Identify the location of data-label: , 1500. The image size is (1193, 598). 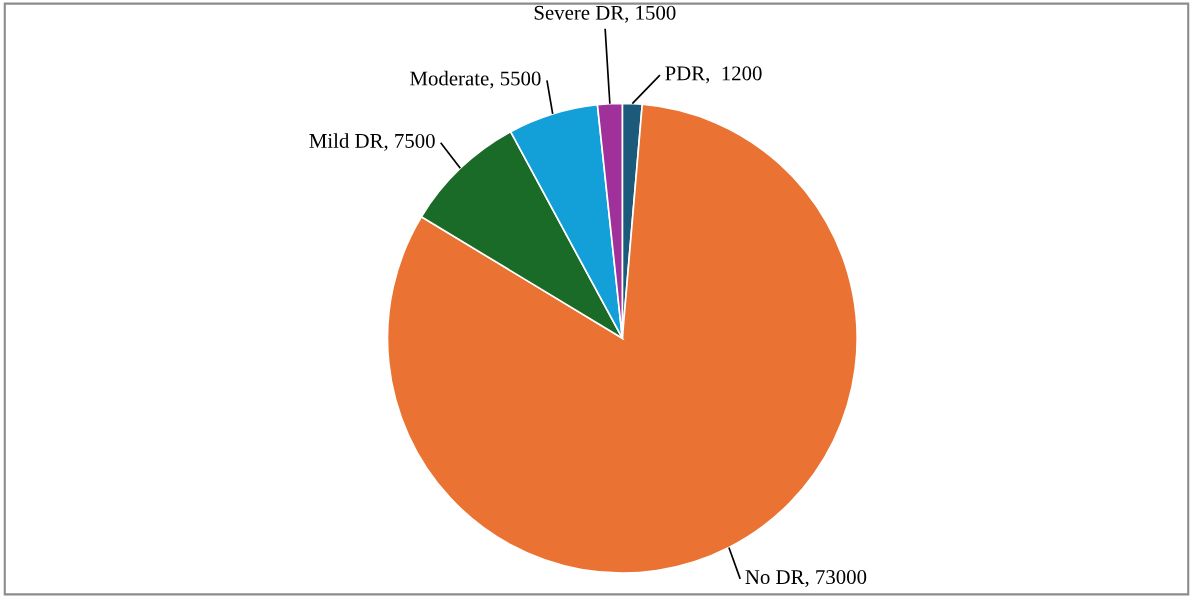
(650, 14).